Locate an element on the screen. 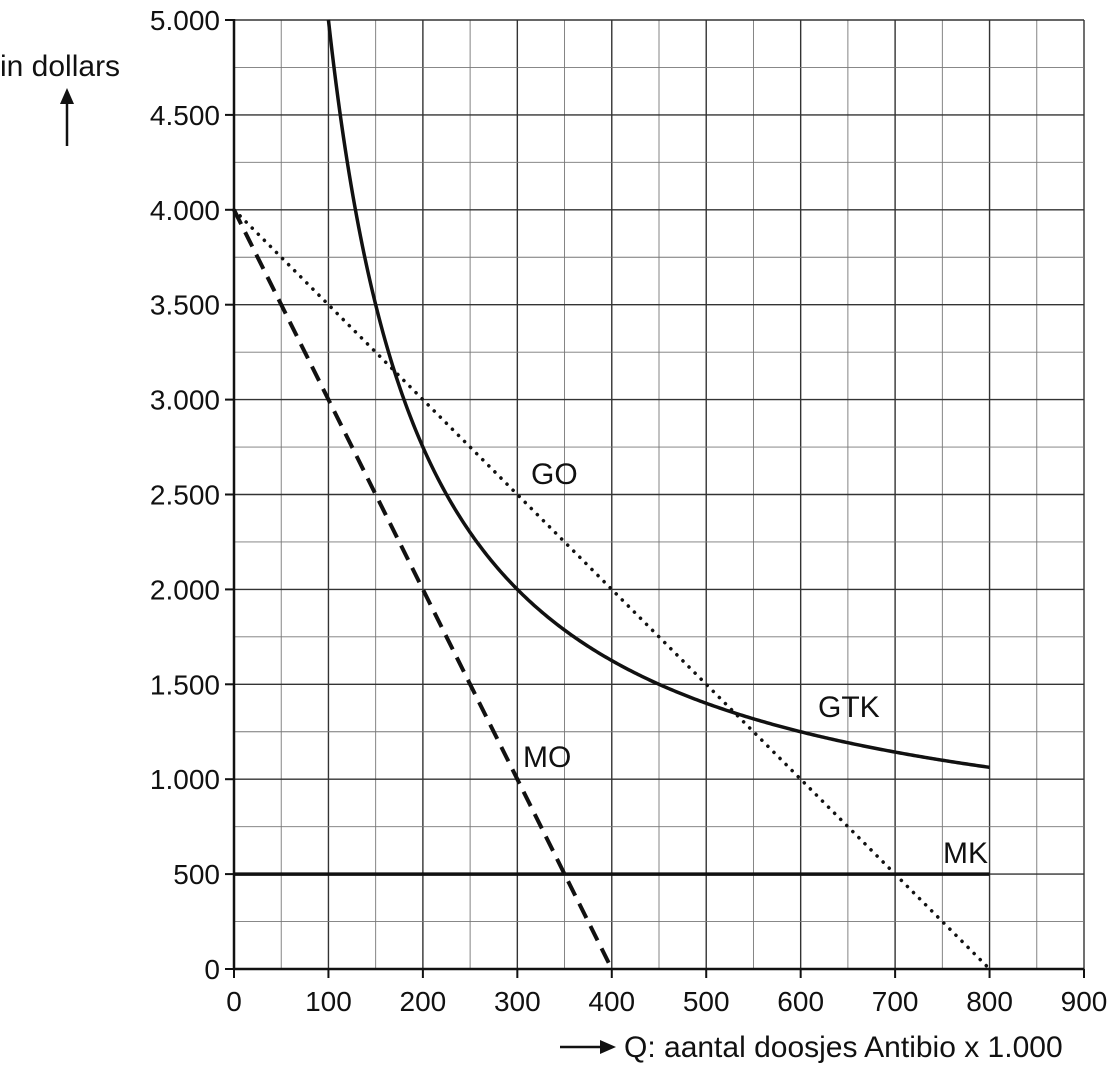 This screenshot has width=1113, height=1069. series-label-go: GO is located at coordinates (554, 474).